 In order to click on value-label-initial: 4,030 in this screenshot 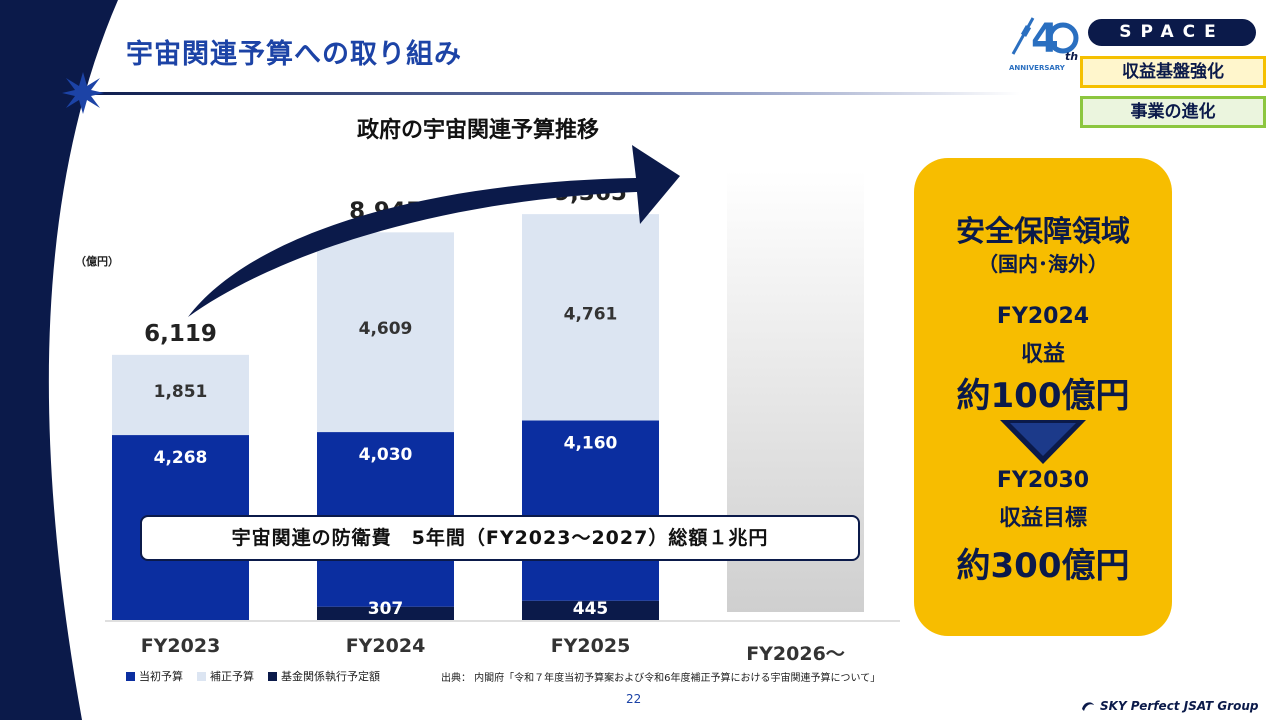, I will do `click(386, 455)`.